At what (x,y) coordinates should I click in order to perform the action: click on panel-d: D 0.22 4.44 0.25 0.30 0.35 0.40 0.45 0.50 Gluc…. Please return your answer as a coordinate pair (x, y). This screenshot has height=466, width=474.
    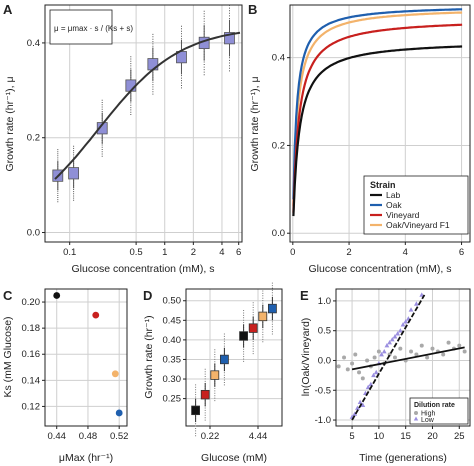
    Looking at the image, I should click on (213, 373).